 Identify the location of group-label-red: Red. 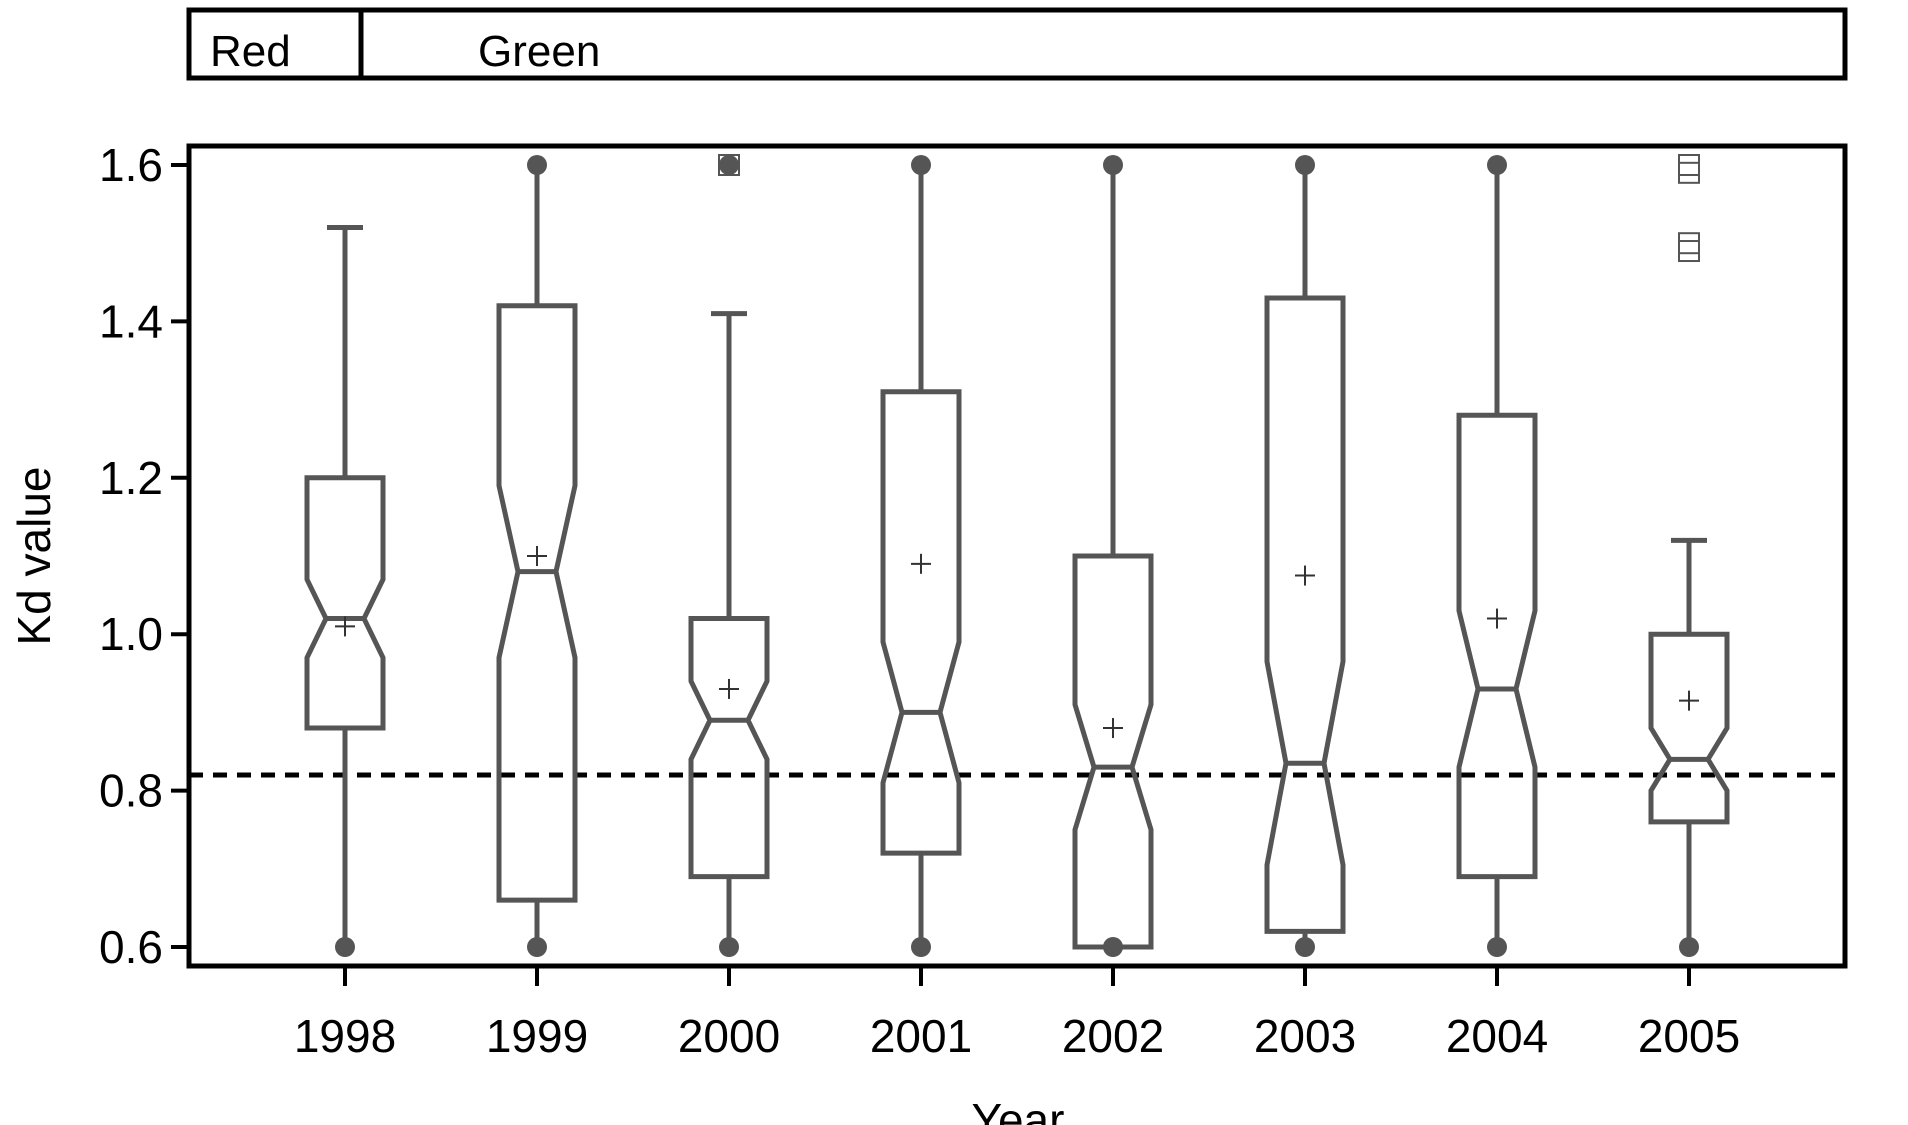
(250, 51).